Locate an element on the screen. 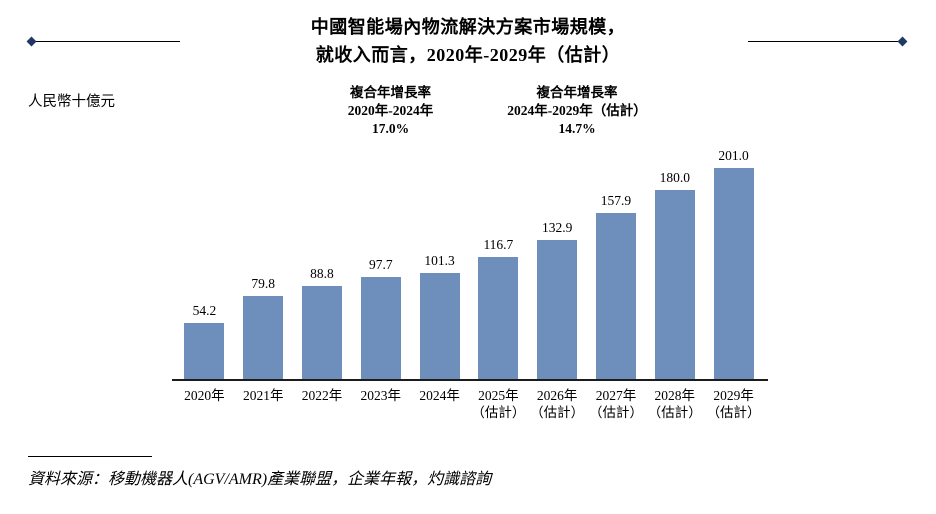  chart-title-line2: 就收入而言，2020年-2029年（估計） is located at coordinates (468, 55).